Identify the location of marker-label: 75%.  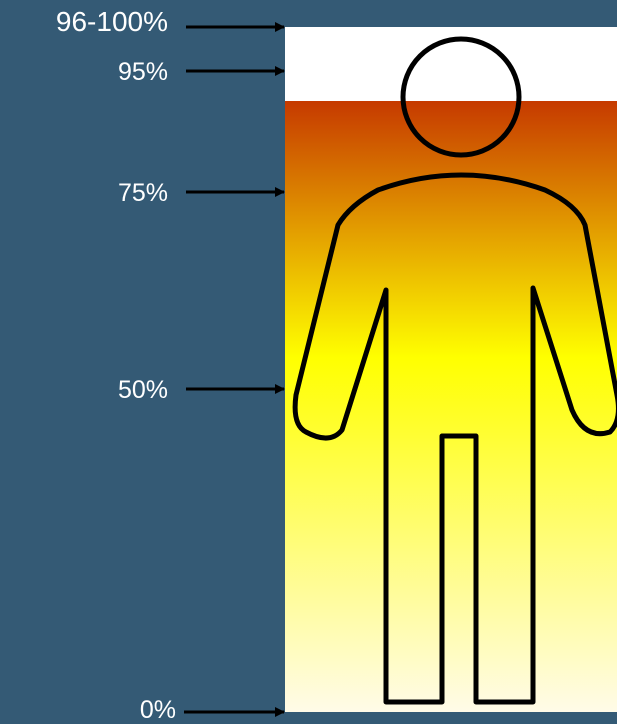
(142, 193).